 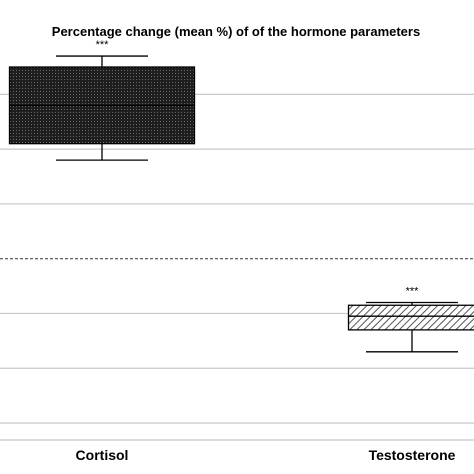 I want to click on category-labels: Cortisol Testosterone, so click(x=266, y=455).